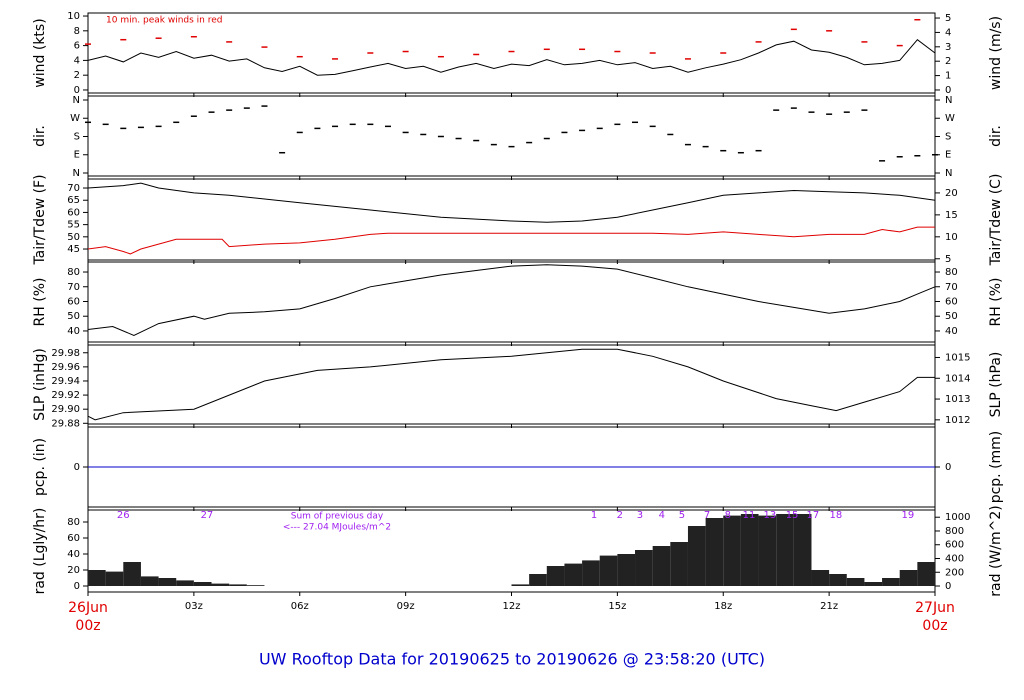 The image size is (1024, 700). Describe the element at coordinates (907, 515) in the screenshot. I see `hour-label: 19` at that location.